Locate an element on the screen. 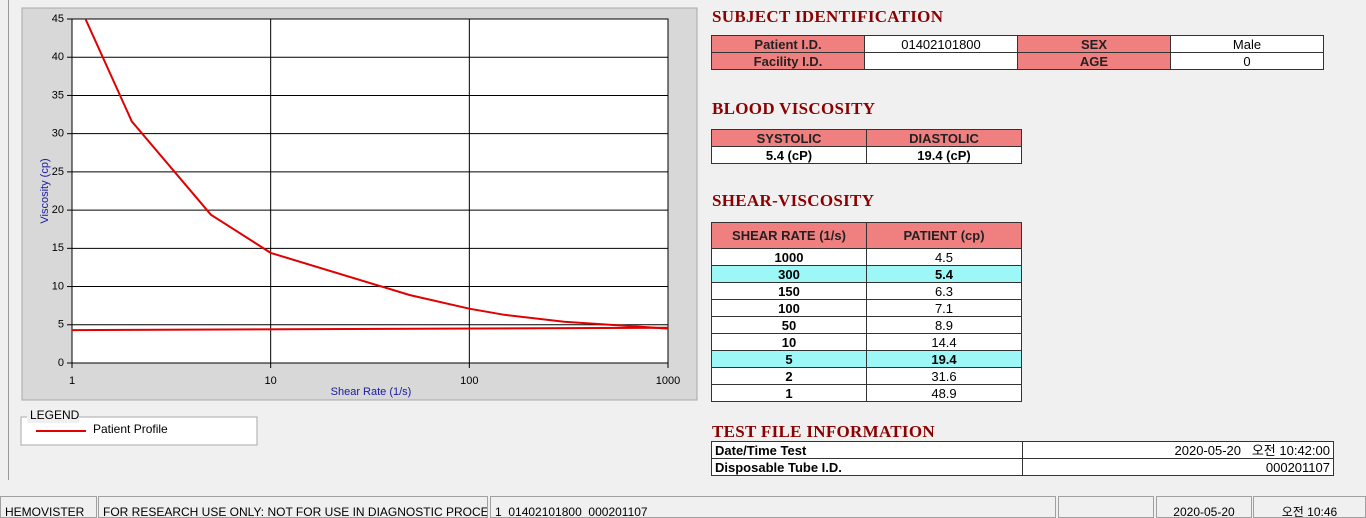 Image resolution: width=1366 pixels, height=518 pixels. value-cell: 14.4 is located at coordinates (944, 342).